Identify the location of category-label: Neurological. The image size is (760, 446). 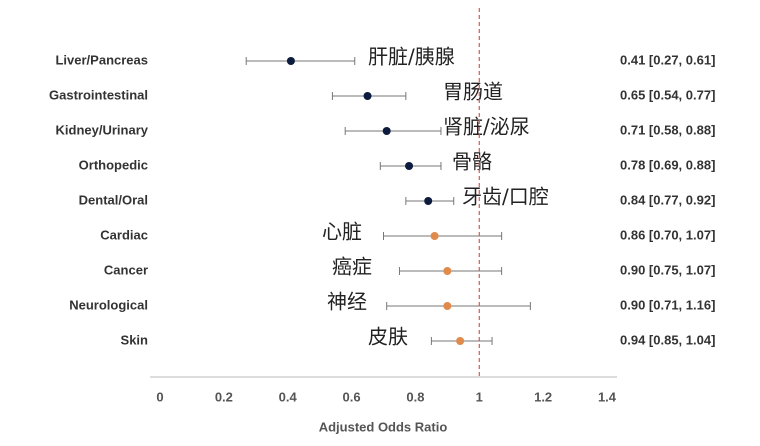
(108, 304).